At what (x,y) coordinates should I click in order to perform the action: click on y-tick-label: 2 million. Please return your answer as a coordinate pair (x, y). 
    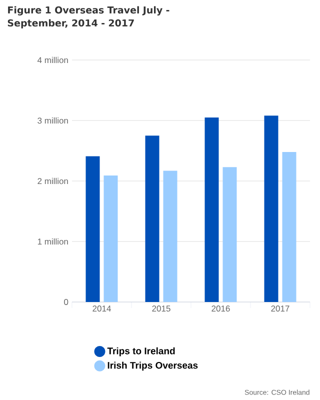
    Looking at the image, I should click on (53, 181).